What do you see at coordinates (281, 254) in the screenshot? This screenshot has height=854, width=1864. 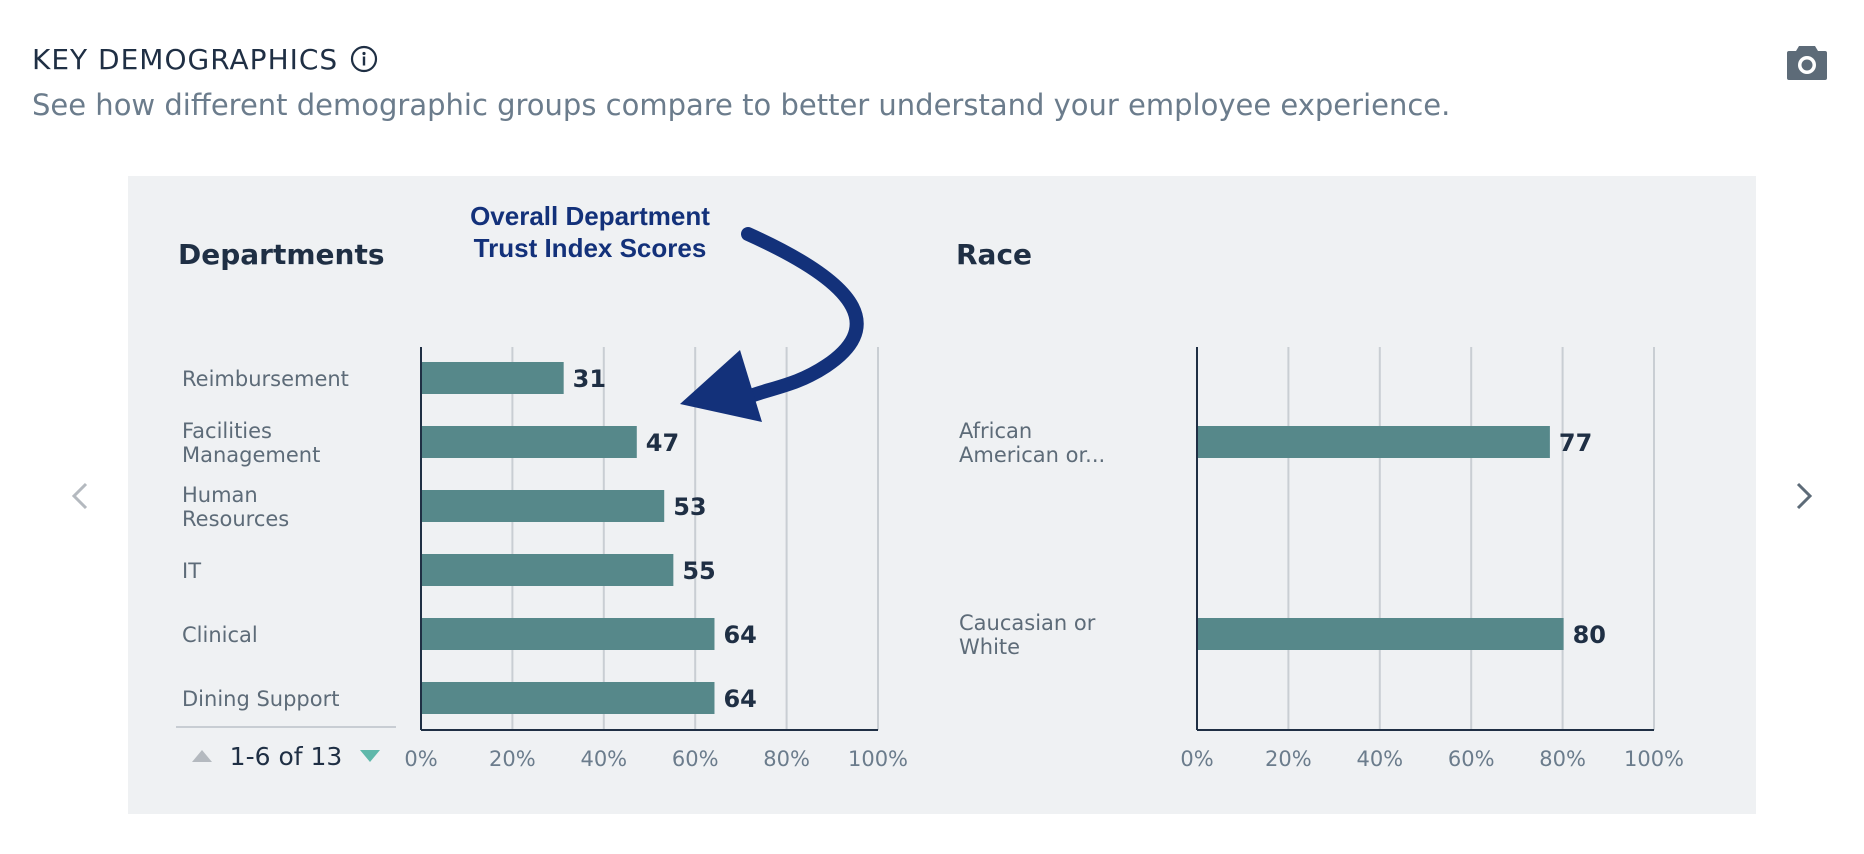 I see `departments-chart-title: Departments` at bounding box center [281, 254].